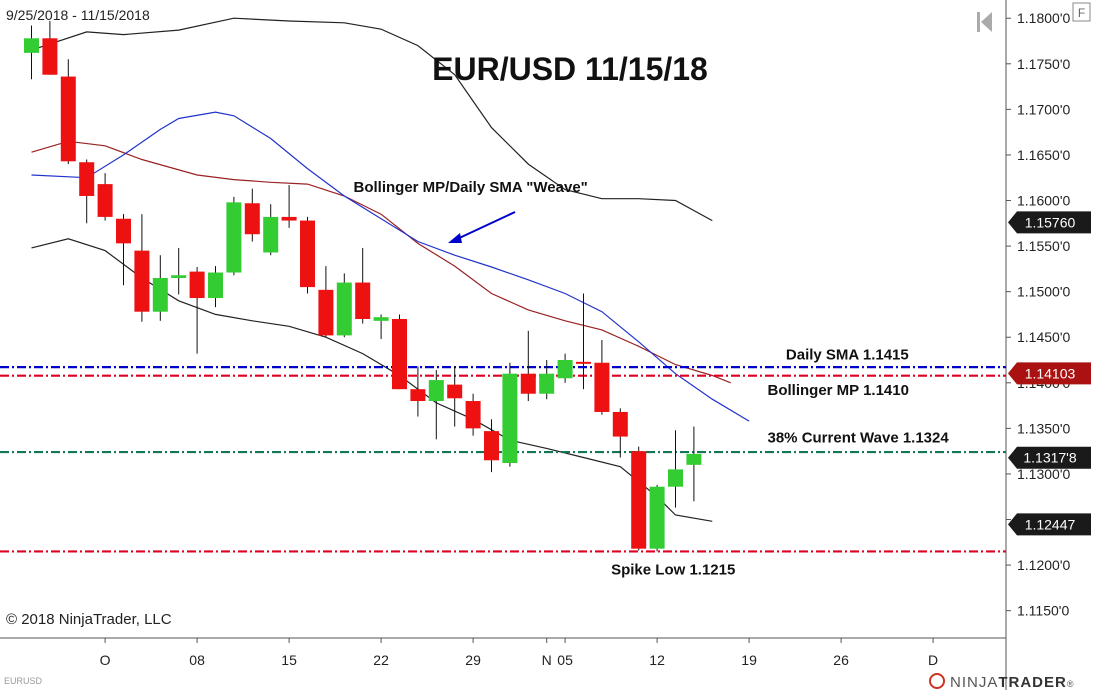  What do you see at coordinates (1043, 201) in the screenshot?
I see `price-tick-label: 1.1600'0` at bounding box center [1043, 201].